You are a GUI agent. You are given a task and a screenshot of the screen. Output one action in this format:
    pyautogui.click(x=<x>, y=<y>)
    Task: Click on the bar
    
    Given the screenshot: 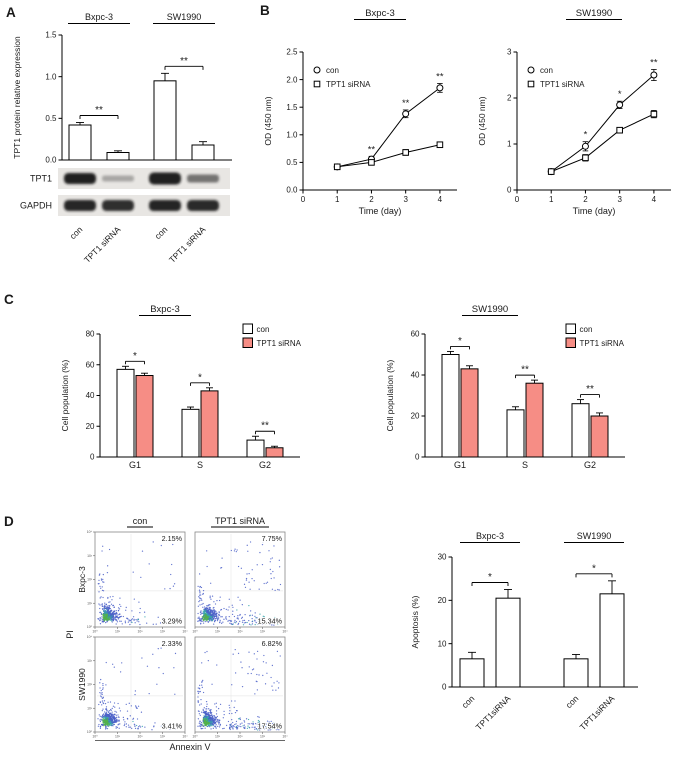 What is the action you would take?
    pyautogui.click(x=209, y=424)
    